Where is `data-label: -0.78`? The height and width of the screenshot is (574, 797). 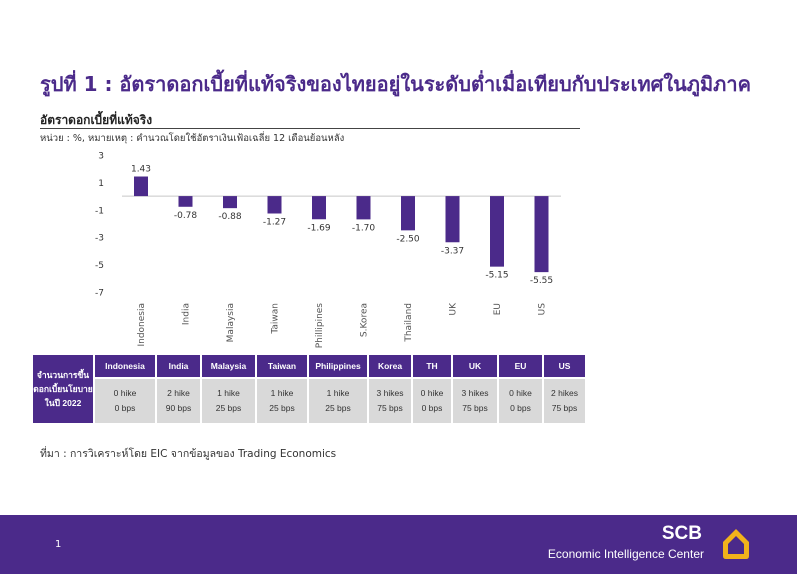 data-label: -0.78 is located at coordinates (186, 216).